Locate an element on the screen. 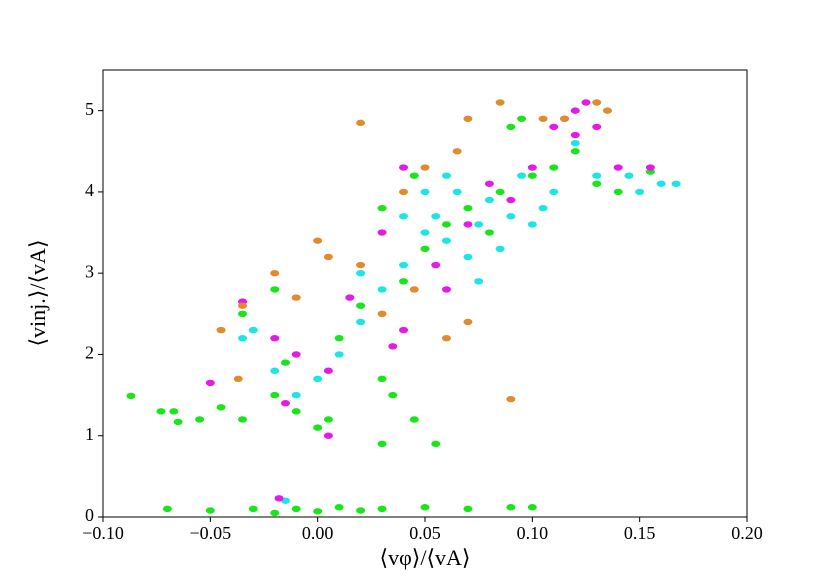  y-tick-label: 3 is located at coordinates (89, 271).